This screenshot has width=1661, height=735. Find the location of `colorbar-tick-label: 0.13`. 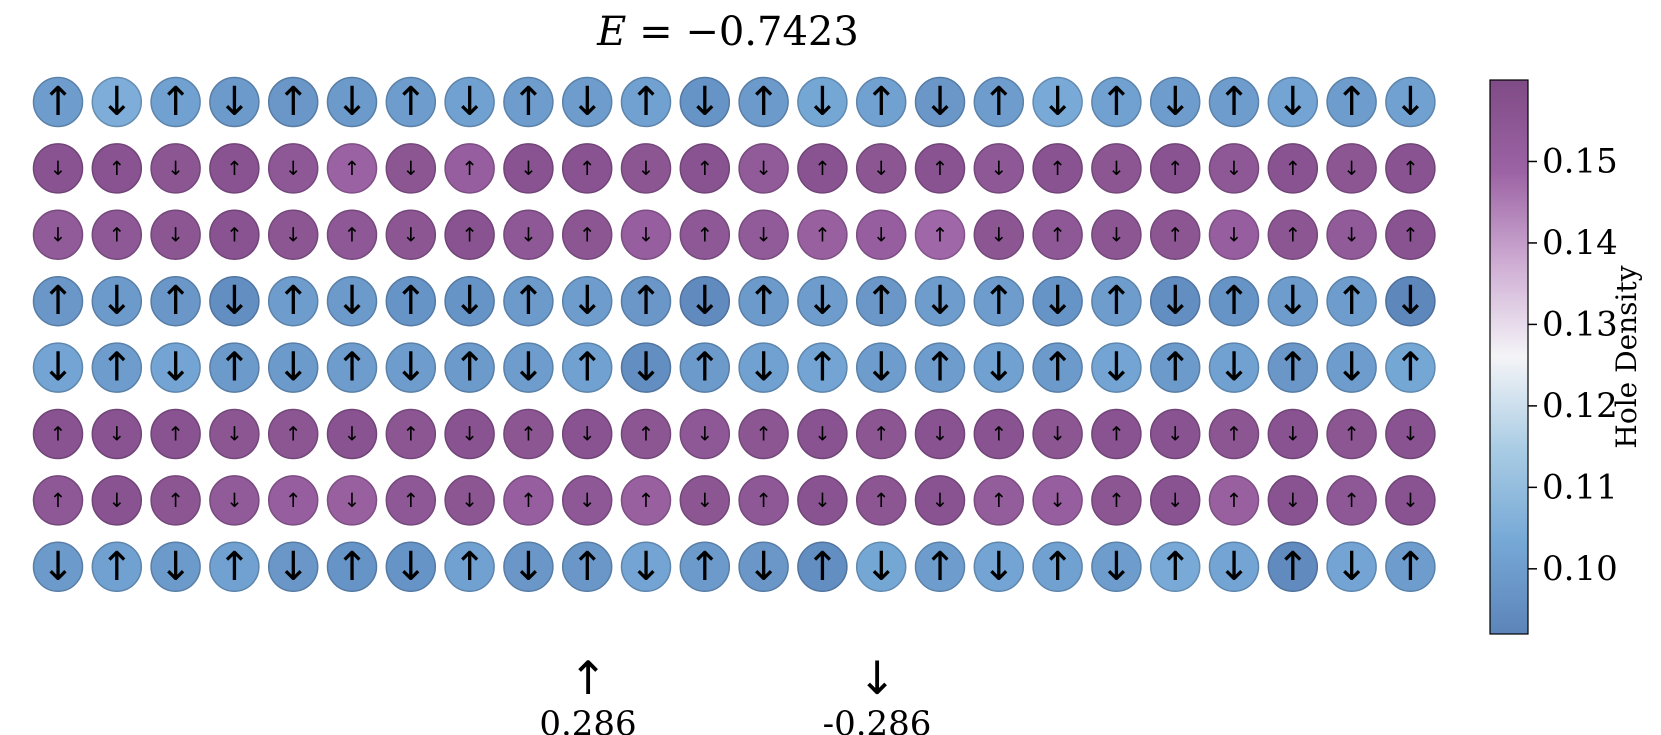

colorbar-tick-label: 0.13 is located at coordinates (1580, 324).